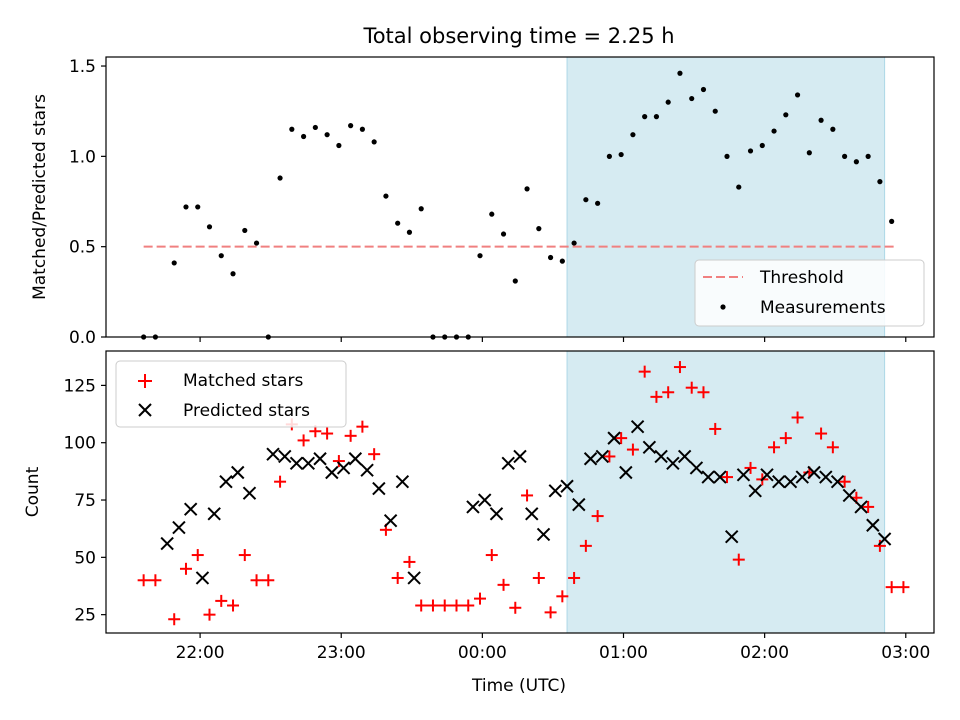  I want to click on legend-matched-swatch, so click(145, 381).